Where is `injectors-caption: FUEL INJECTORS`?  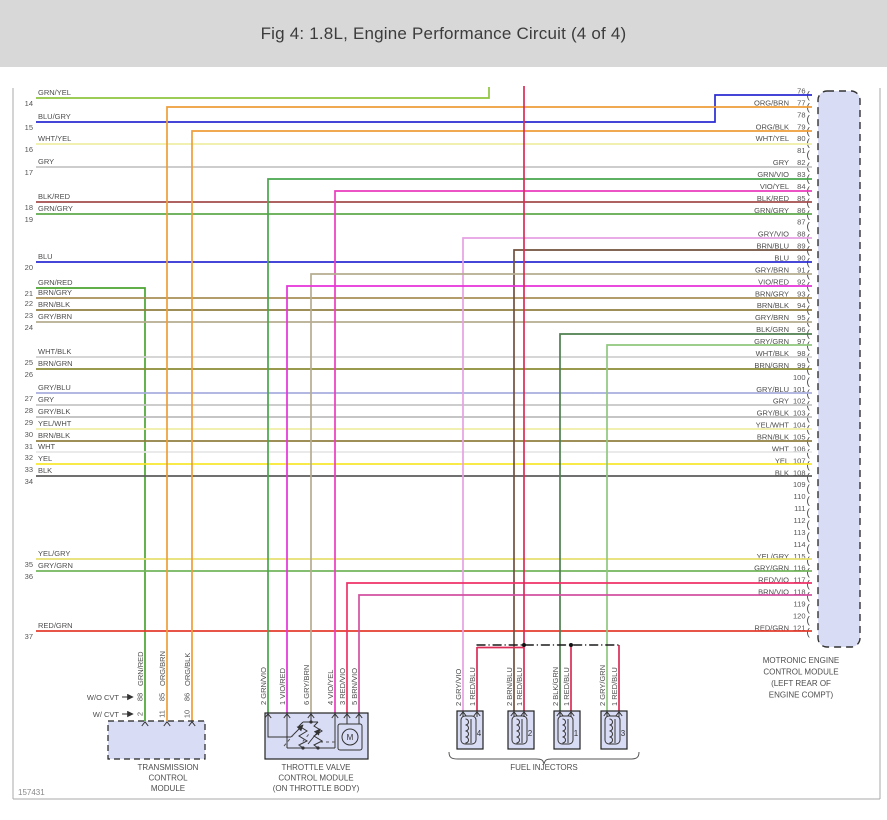
injectors-caption: FUEL INJECTORS is located at coordinates (544, 767).